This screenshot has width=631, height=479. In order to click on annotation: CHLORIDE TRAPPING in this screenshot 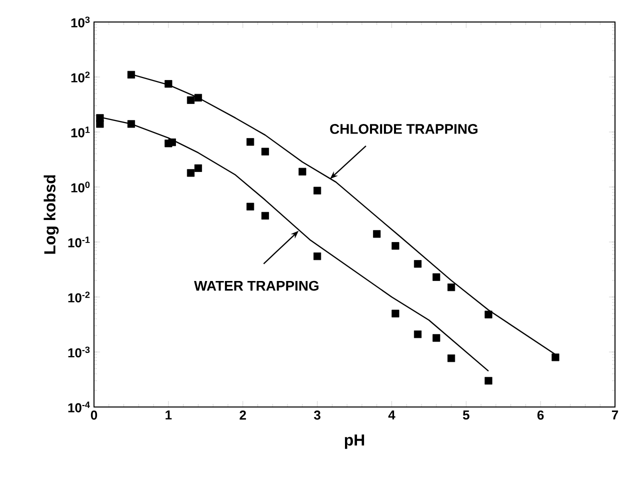, I will do `click(404, 129)`.